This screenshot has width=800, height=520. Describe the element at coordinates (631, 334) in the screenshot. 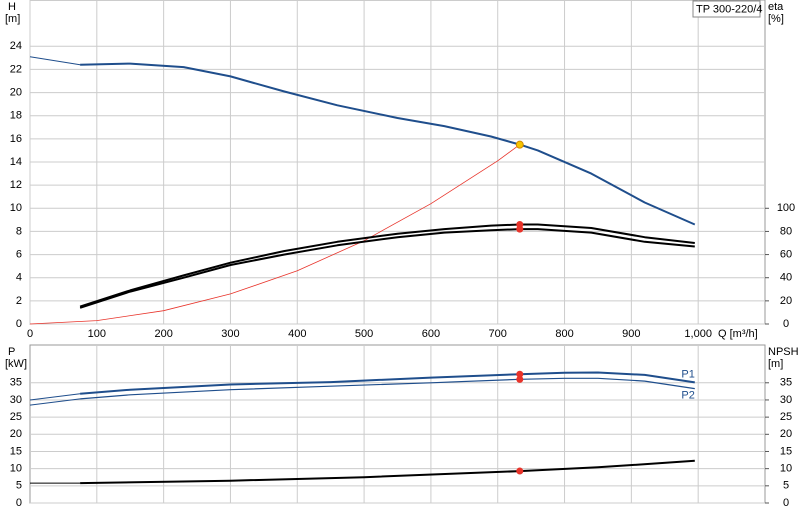

I see `x-tick-label: 900` at that location.